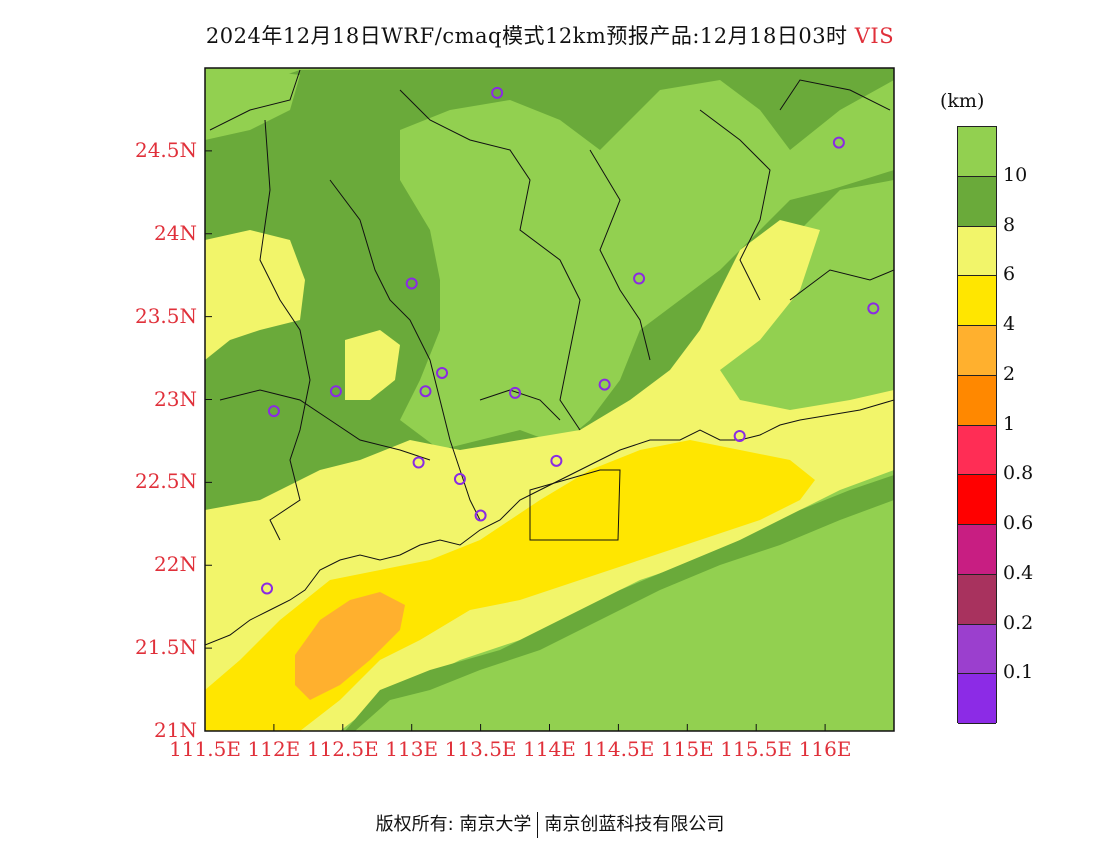 The width and height of the screenshot is (1100, 850). What do you see at coordinates (175, 232) in the screenshot?
I see `y-tick-label: 24N` at bounding box center [175, 232].